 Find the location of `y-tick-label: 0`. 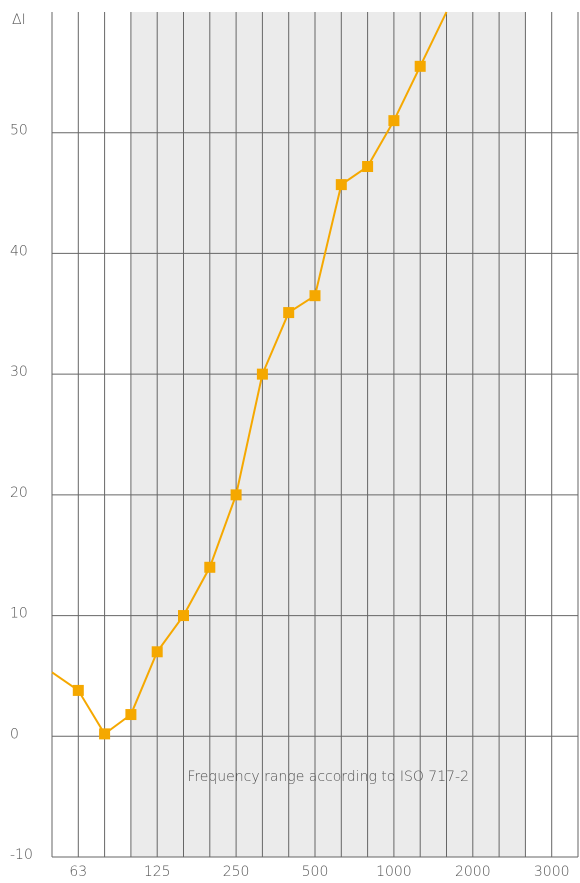

y-tick-label: 0 is located at coordinates (14, 734).